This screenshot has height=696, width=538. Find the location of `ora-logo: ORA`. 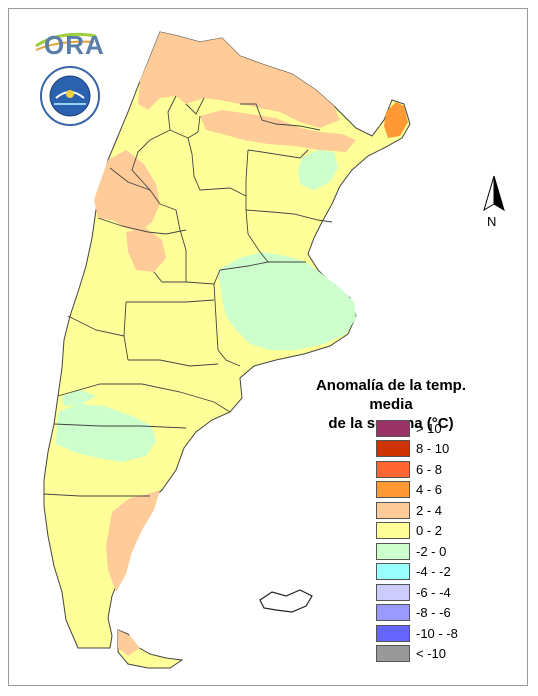

ora-logo: ORA is located at coordinates (74, 45).